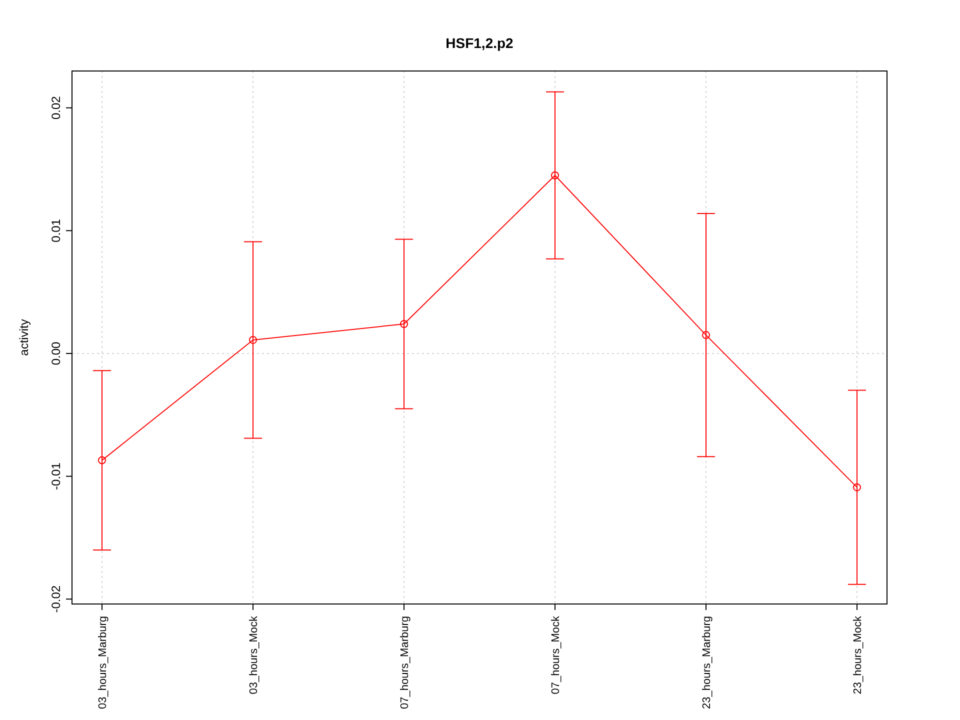 The height and width of the screenshot is (720, 960). Describe the element at coordinates (103, 662) in the screenshot. I see `x-tick-label: 03_hours_Marburg` at that location.